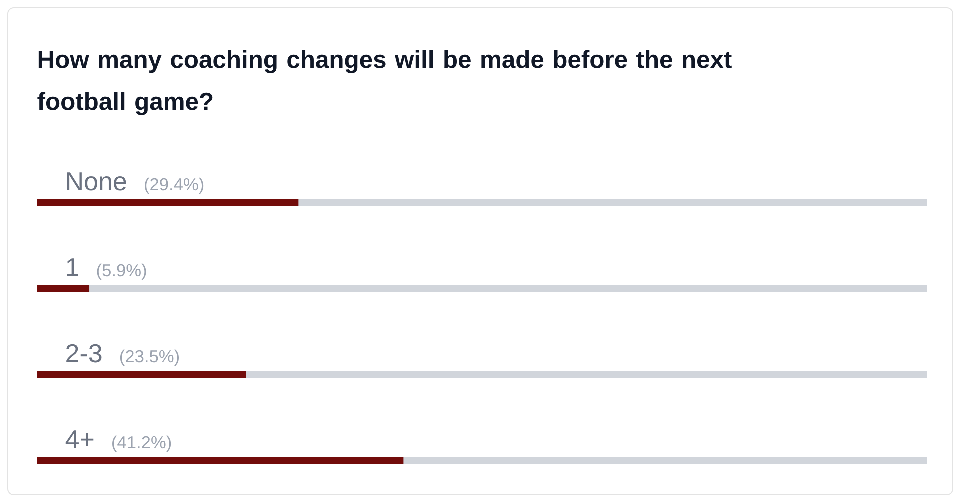  Describe the element at coordinates (121, 272) in the screenshot. I see `data-label: (5.9%)` at that location.